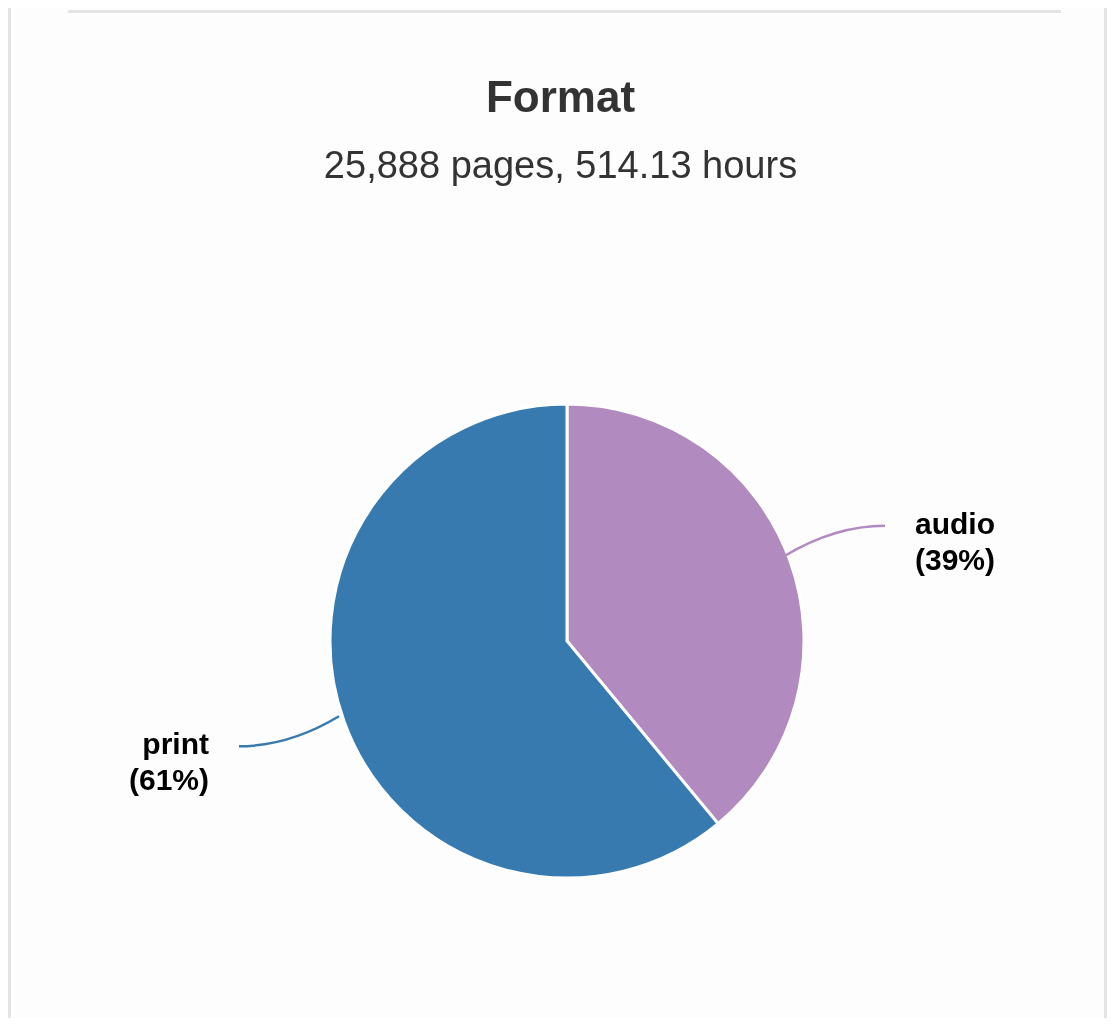  Describe the element at coordinates (176, 744) in the screenshot. I see `slice-label: print` at that location.